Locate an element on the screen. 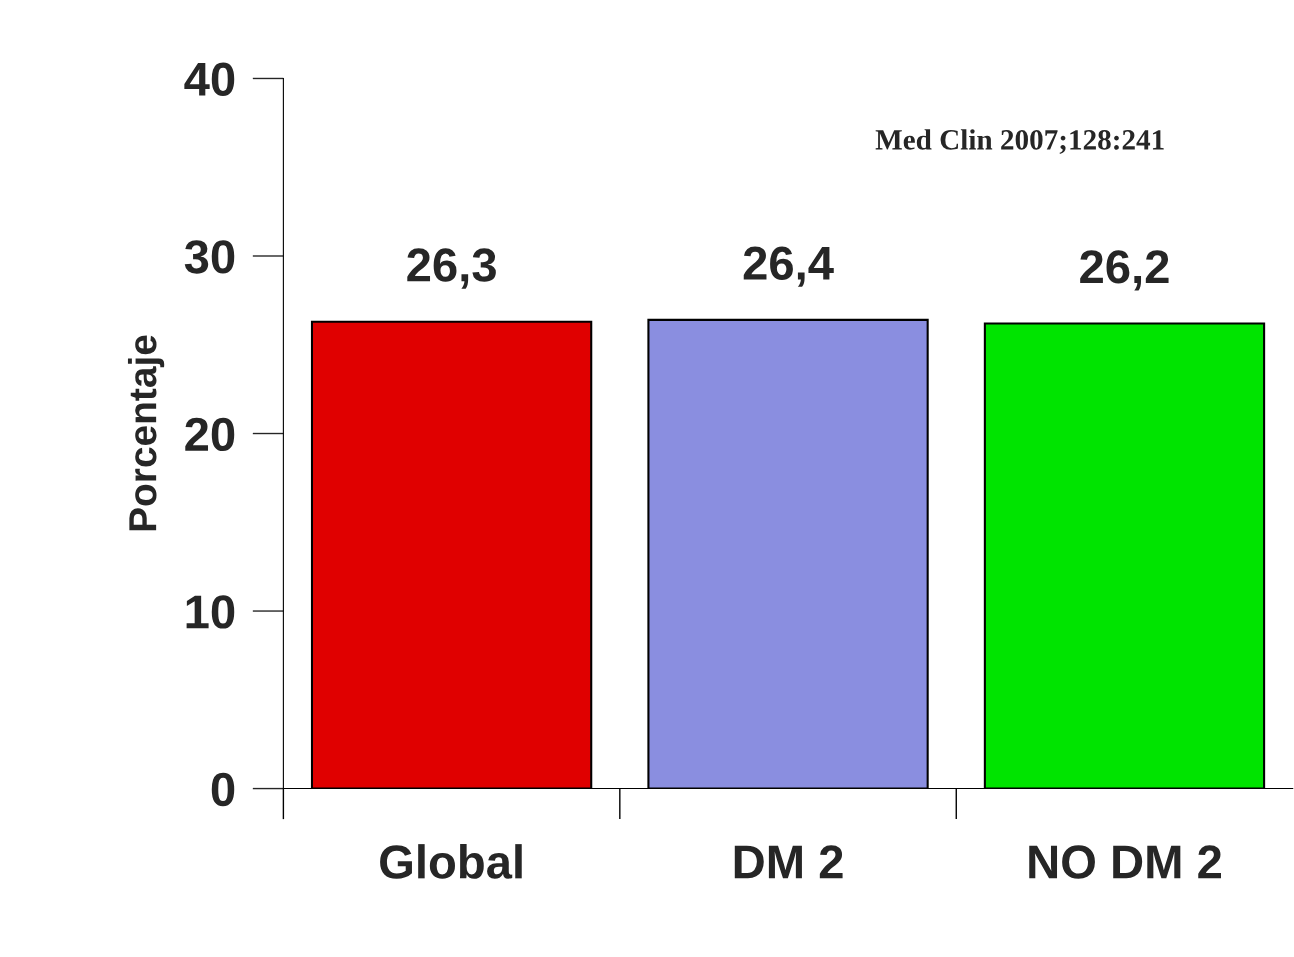  annotation: Med Clin 2007;128:241 is located at coordinates (1019, 141).